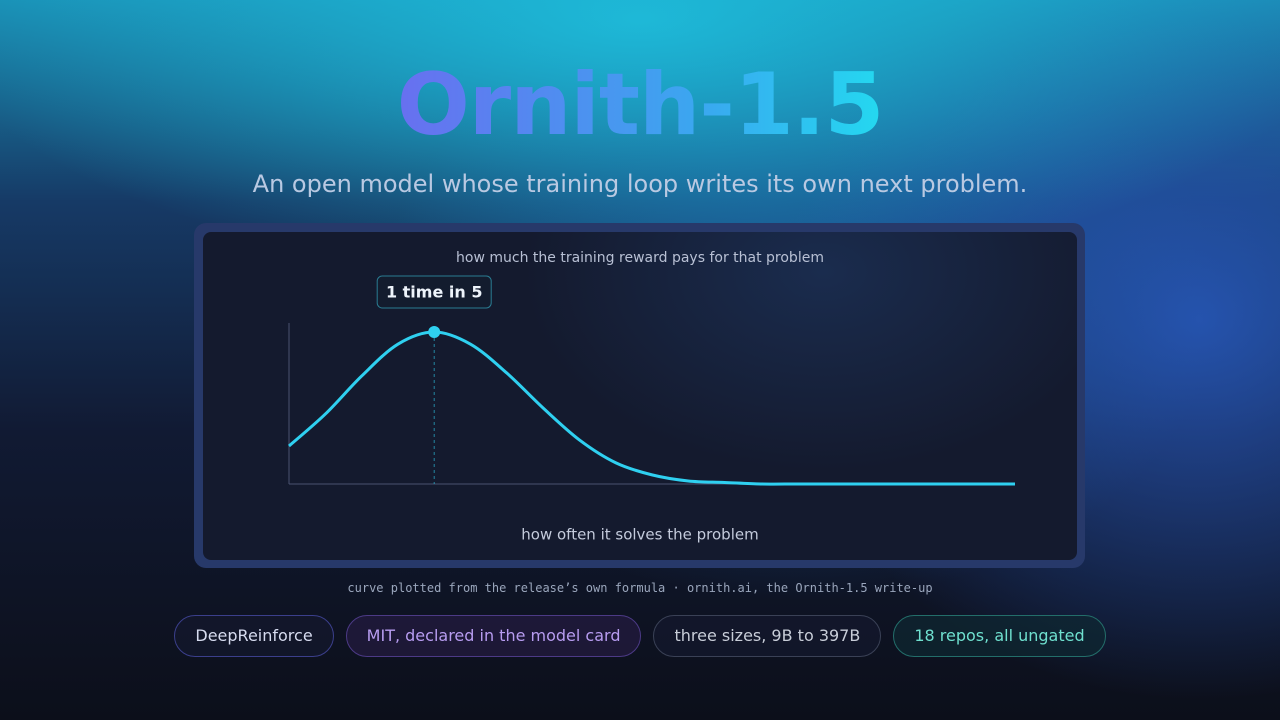 The image size is (1280, 720). What do you see at coordinates (999, 636) in the screenshot?
I see `tag: 18 repos, all ungated` at bounding box center [999, 636].